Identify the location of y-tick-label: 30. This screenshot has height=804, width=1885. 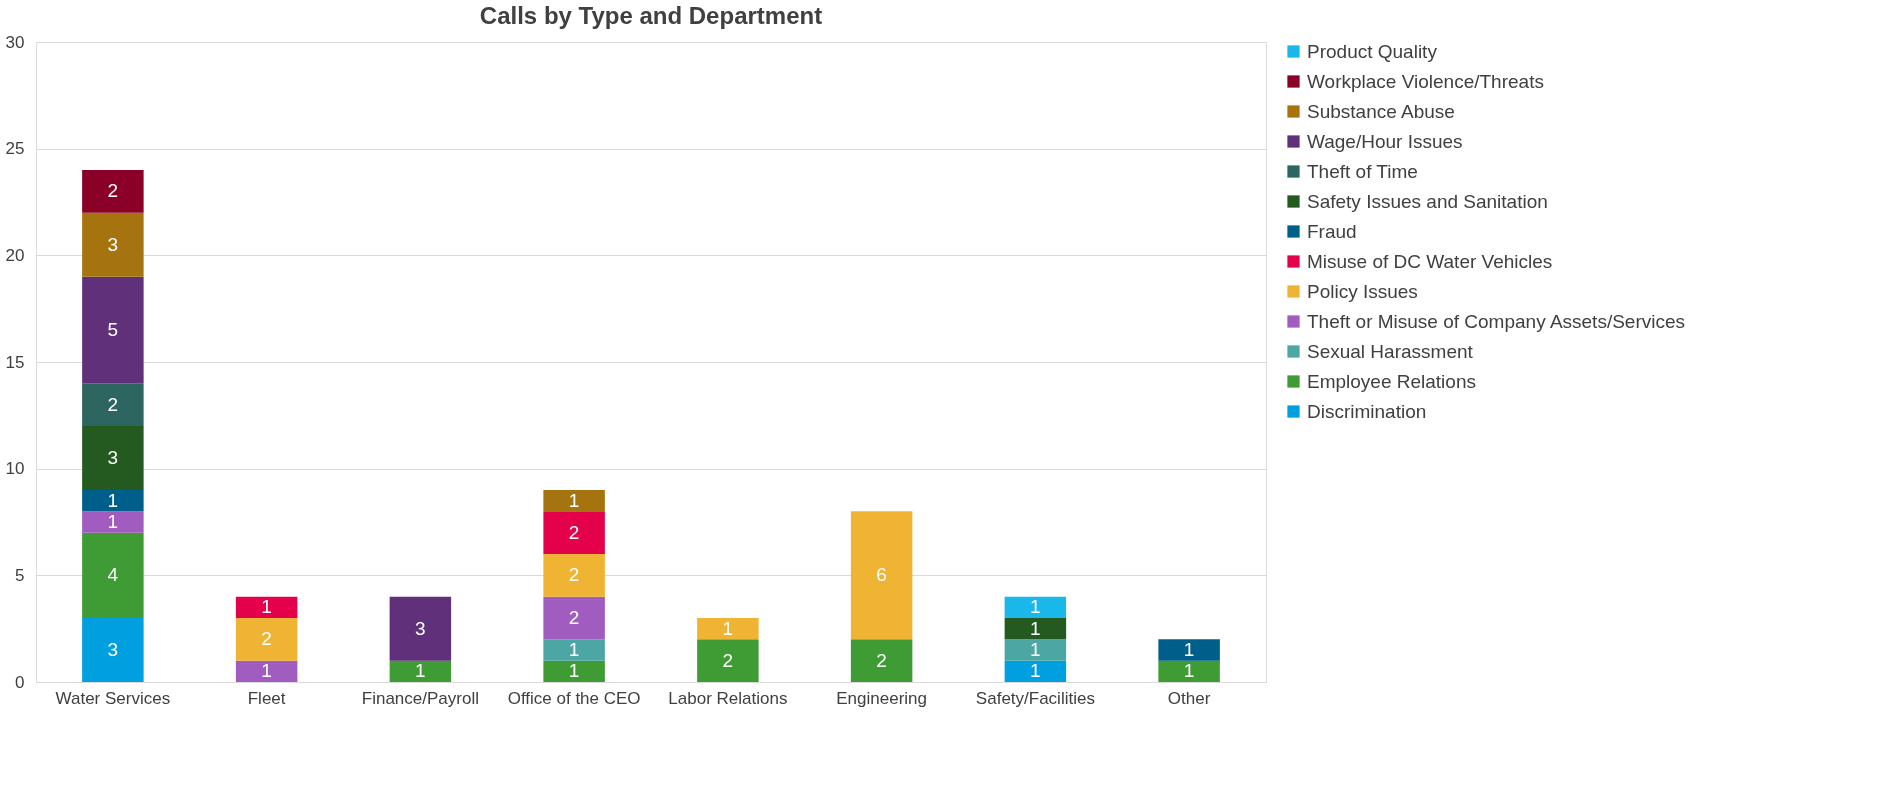
(15, 42).